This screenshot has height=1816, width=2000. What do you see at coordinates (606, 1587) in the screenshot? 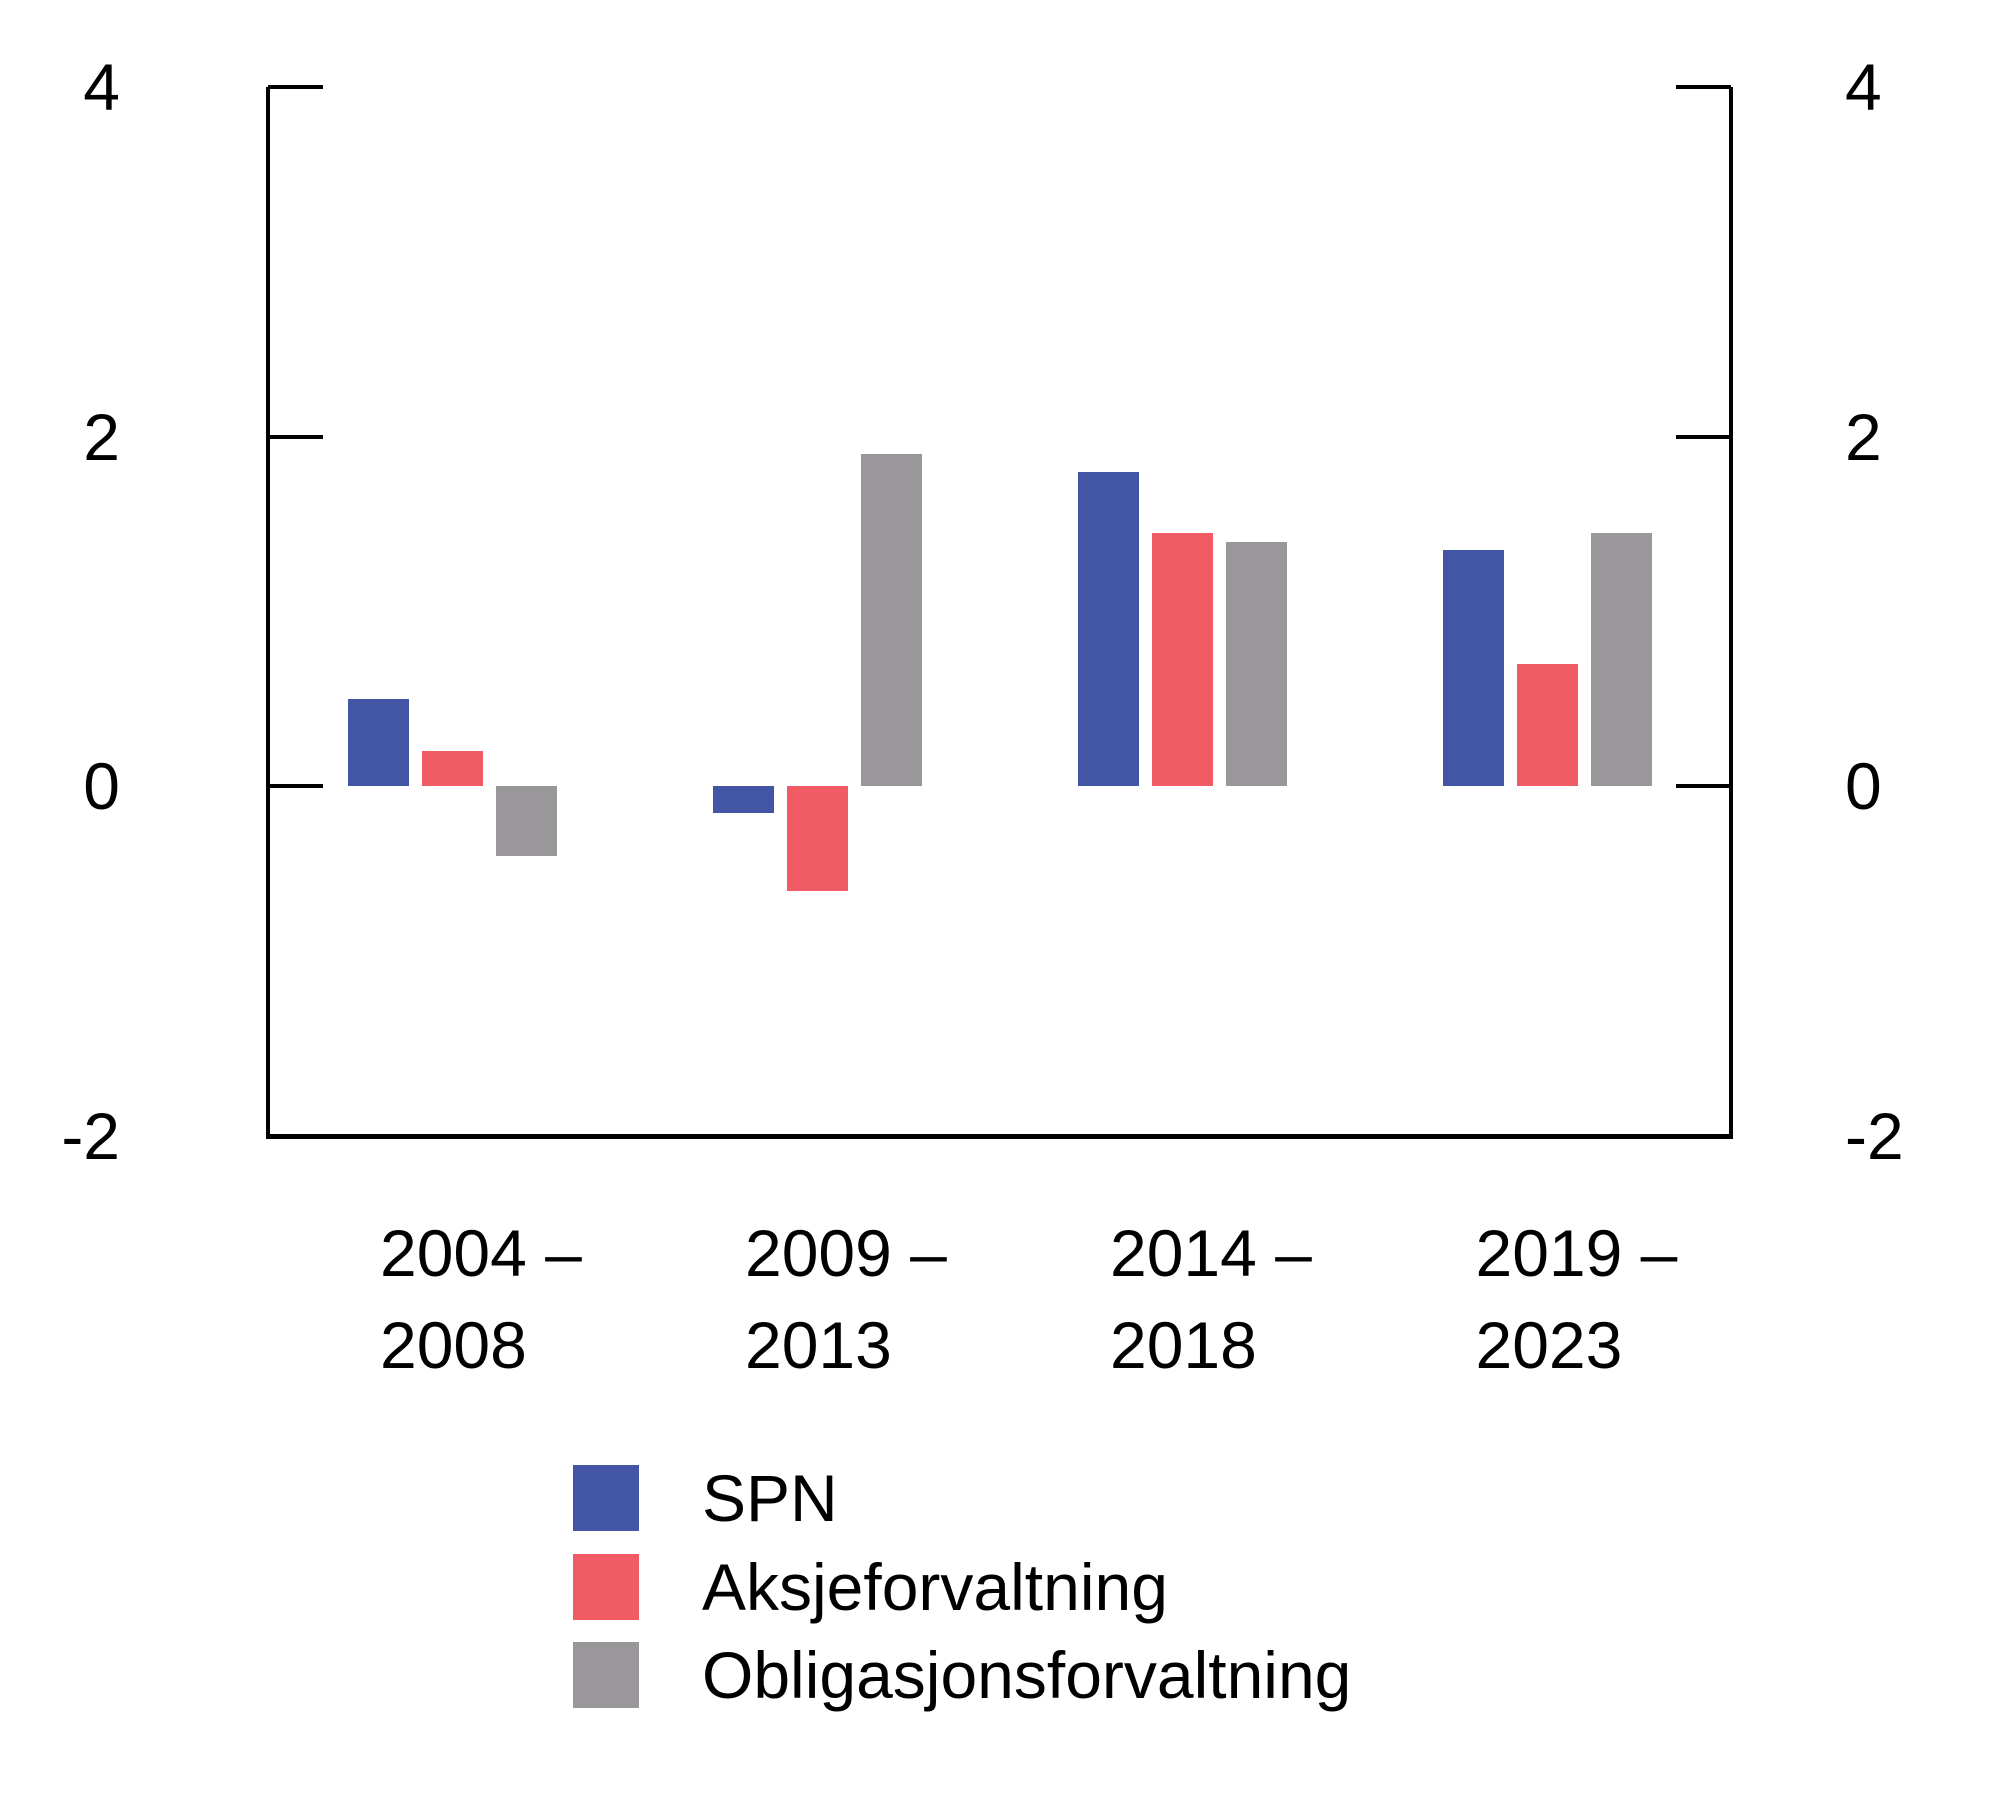
I see `legend-swatch-aksjeforvaltning` at bounding box center [606, 1587].